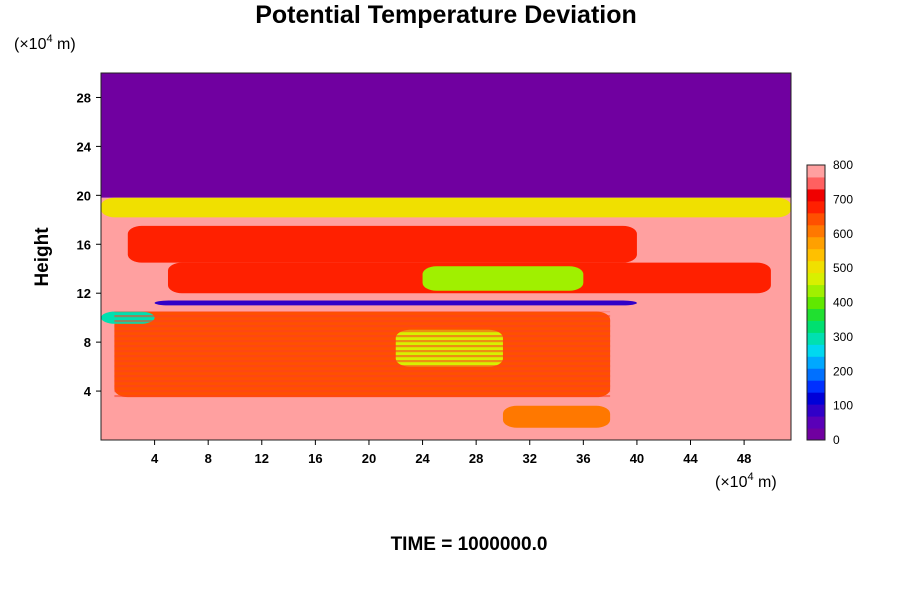 Image resolution: width=900 pixels, height=605 pixels. Describe the element at coordinates (843, 268) in the screenshot. I see `colorbar-tick-label: 500` at that location.